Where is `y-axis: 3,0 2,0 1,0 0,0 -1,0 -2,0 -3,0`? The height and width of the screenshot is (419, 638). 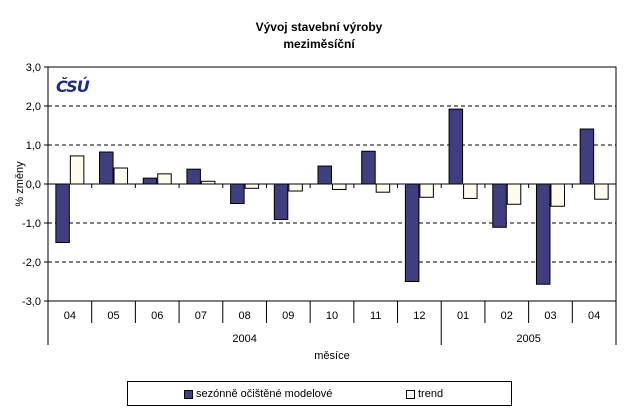
y-axis: 3,0 2,0 1,0 0,0 -1,0 -2,0 -3,0 is located at coordinates (35, 185).